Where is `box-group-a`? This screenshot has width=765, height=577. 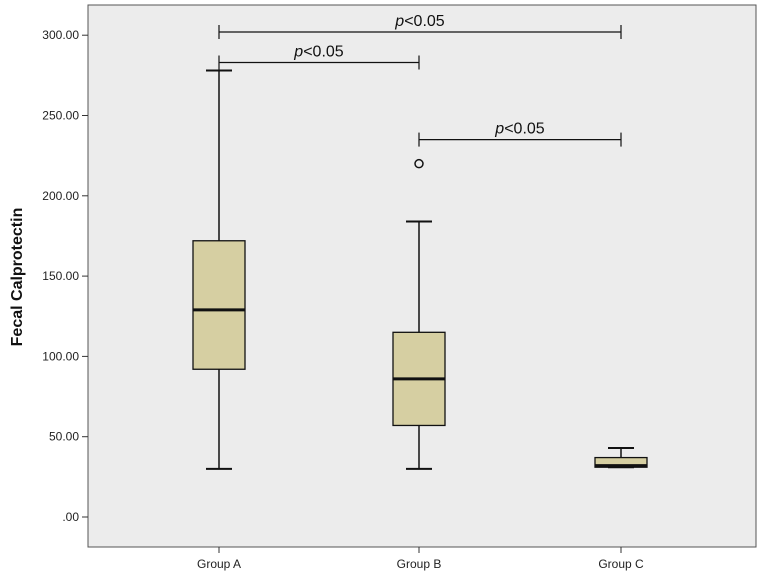 box-group-a is located at coordinates (219, 269).